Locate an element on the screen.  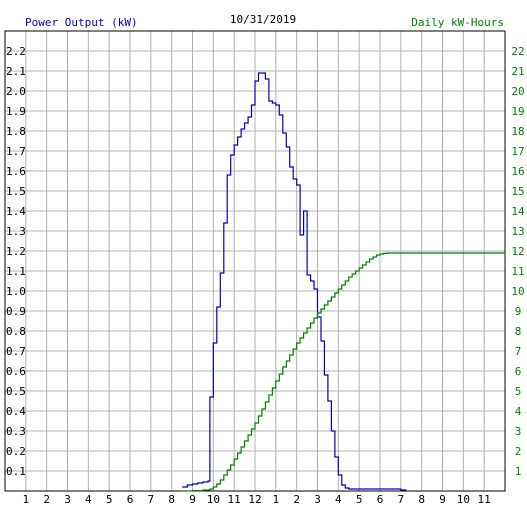
right-tick-label: 8 is located at coordinates (518, 331).